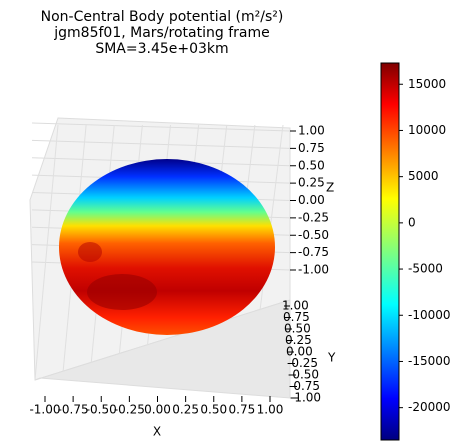 Image resolution: width=474 pixels, height=444 pixels. What do you see at coordinates (297, 329) in the screenshot?
I see `y-tick-label: 0.50` at bounding box center [297, 329].